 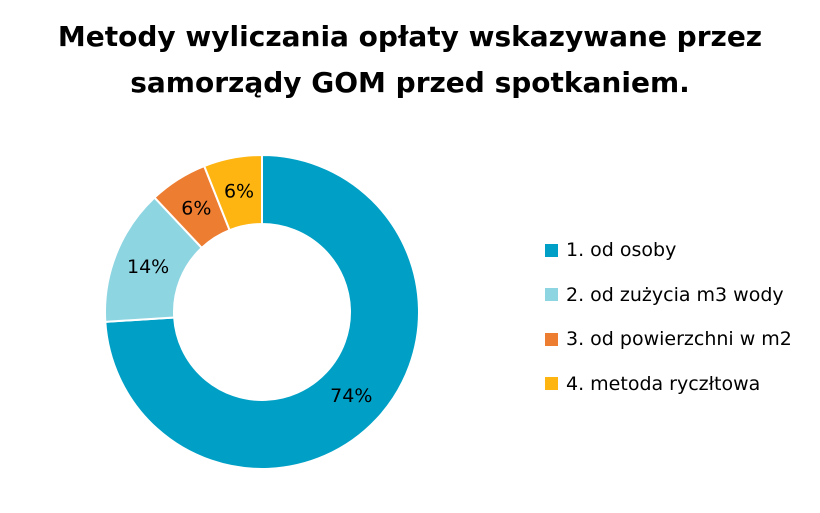 What do you see at coordinates (680, 250) in the screenshot?
I see `legend-item-od-osoby: 1. od osoby` at bounding box center [680, 250].